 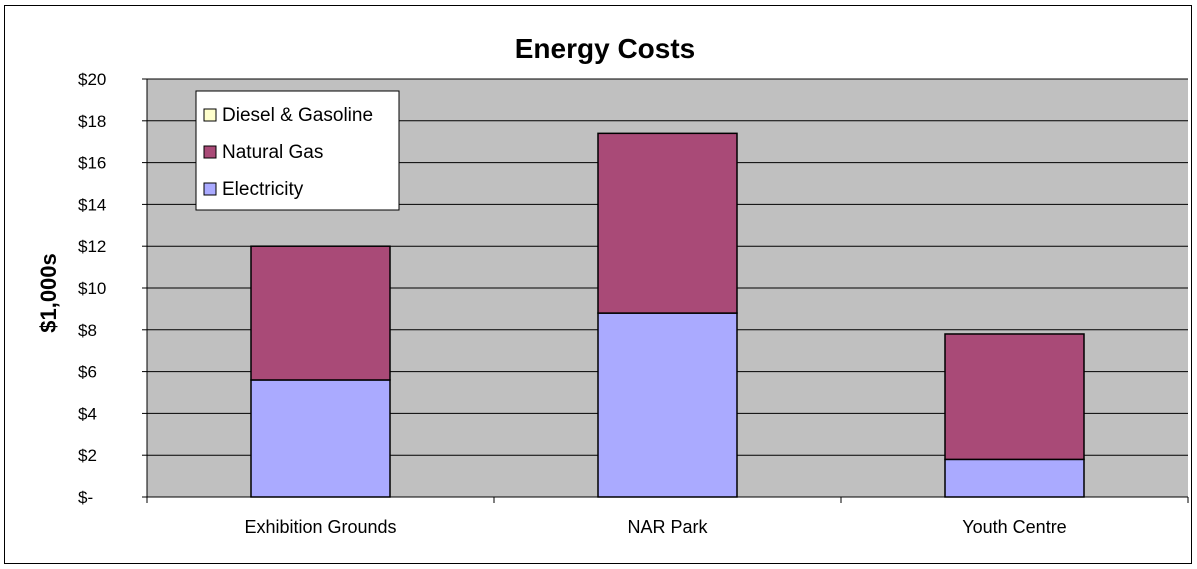 I want to click on legend-label: Natural Gas, so click(x=272, y=152).